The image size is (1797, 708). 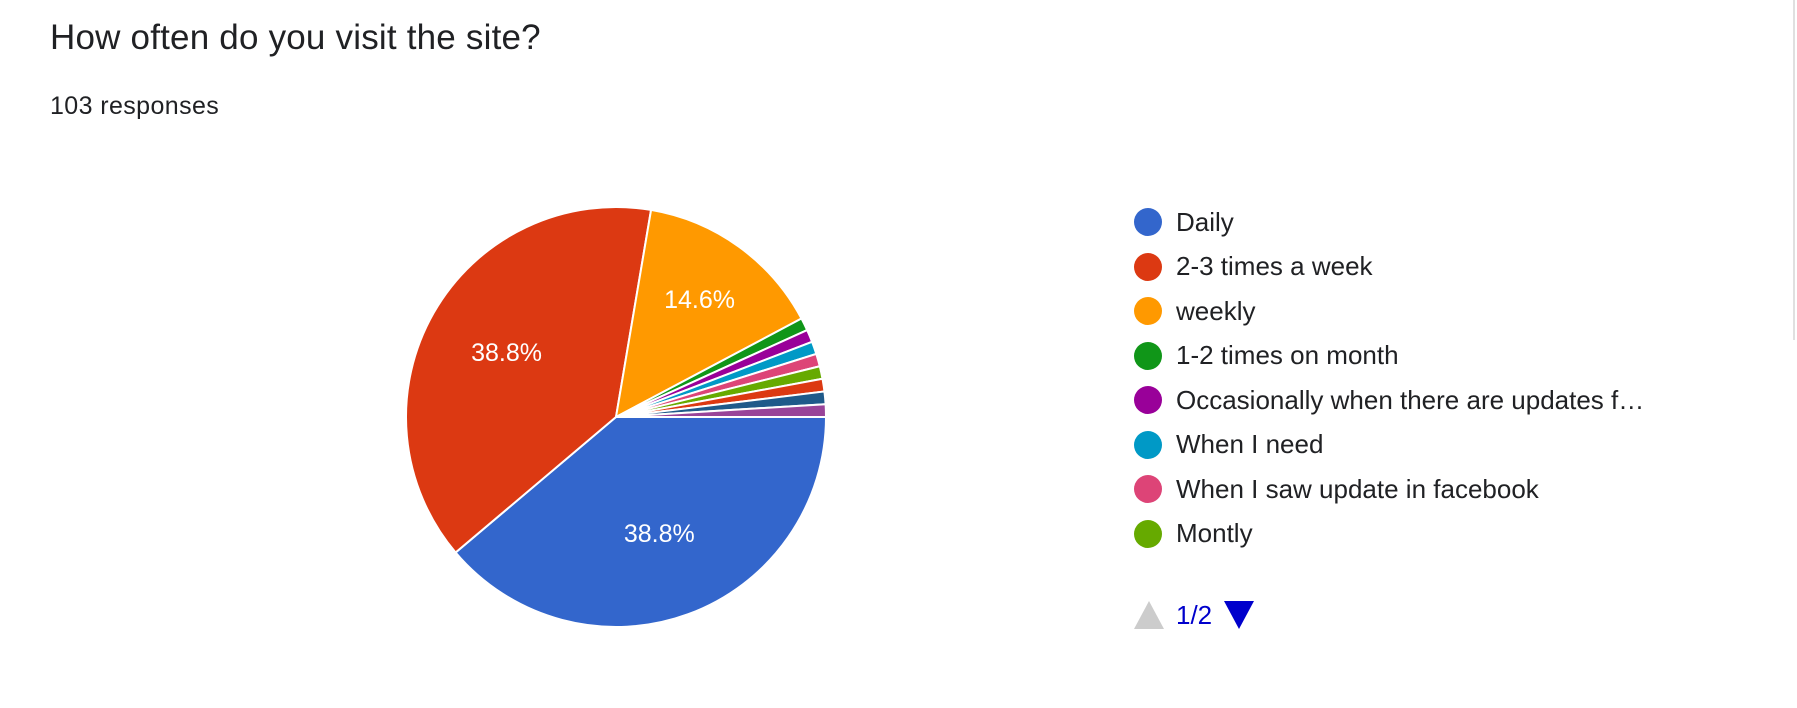 I want to click on legend-item-facebook: When I saw update in facebook, so click(x=1389, y=489).